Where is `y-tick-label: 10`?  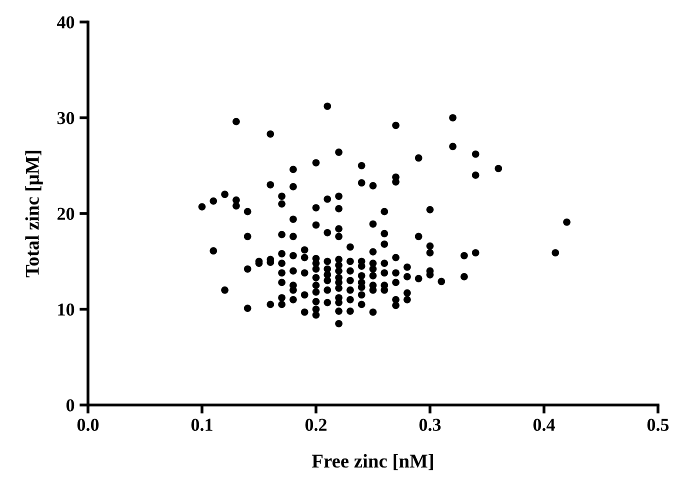 y-tick-label: 10 is located at coordinates (66, 310).